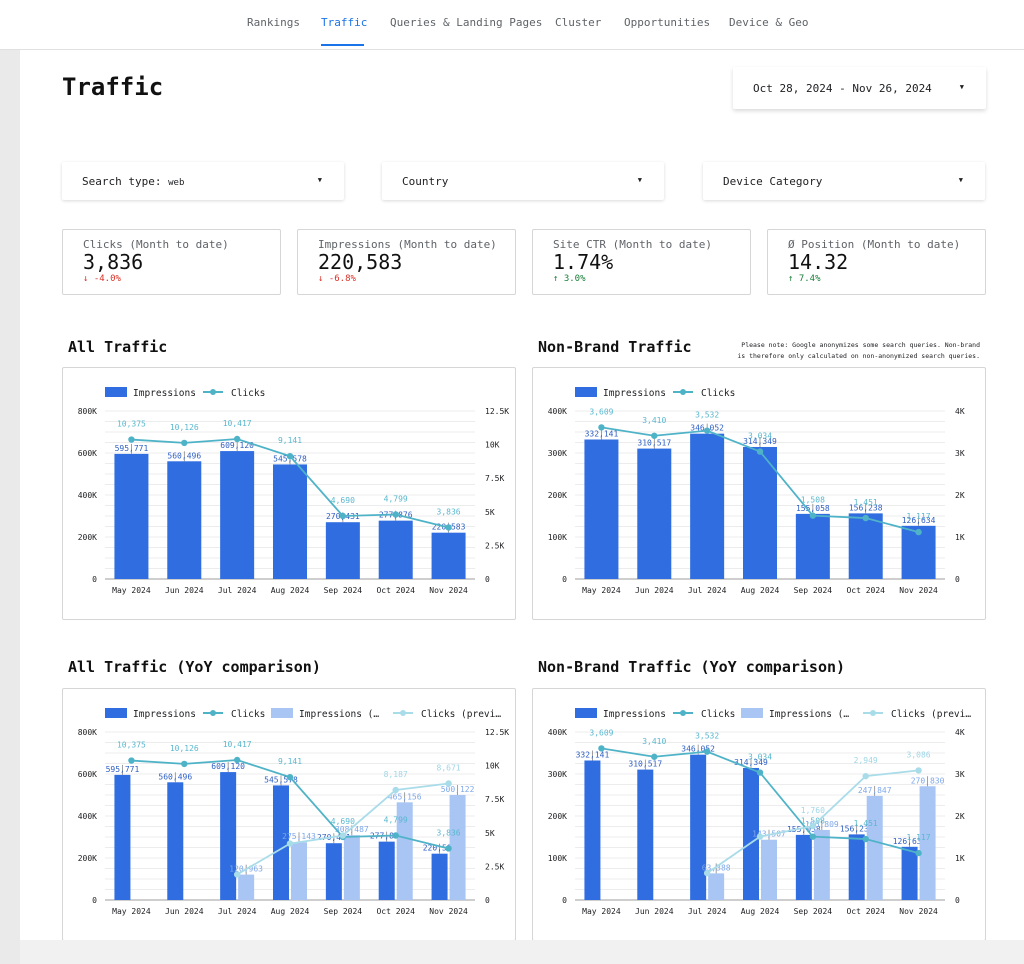 The width and height of the screenshot is (1024, 964). I want to click on kpi-delta: ↓ -6.8%, so click(337, 279).